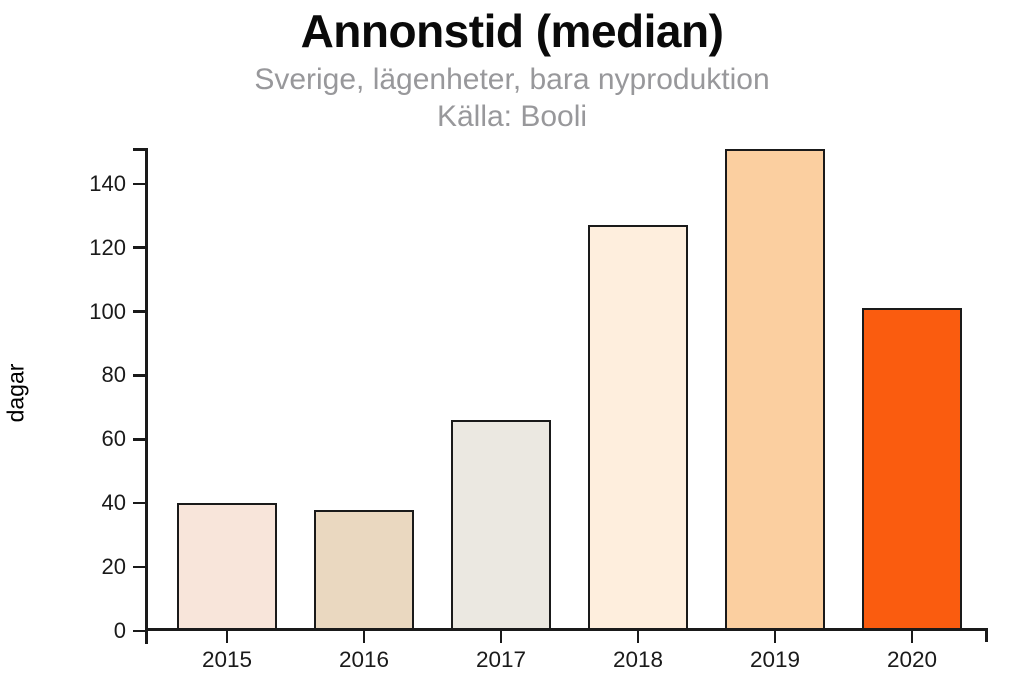 This screenshot has height=694, width=1024. I want to click on x-tick-label: 2017, so click(501, 659).